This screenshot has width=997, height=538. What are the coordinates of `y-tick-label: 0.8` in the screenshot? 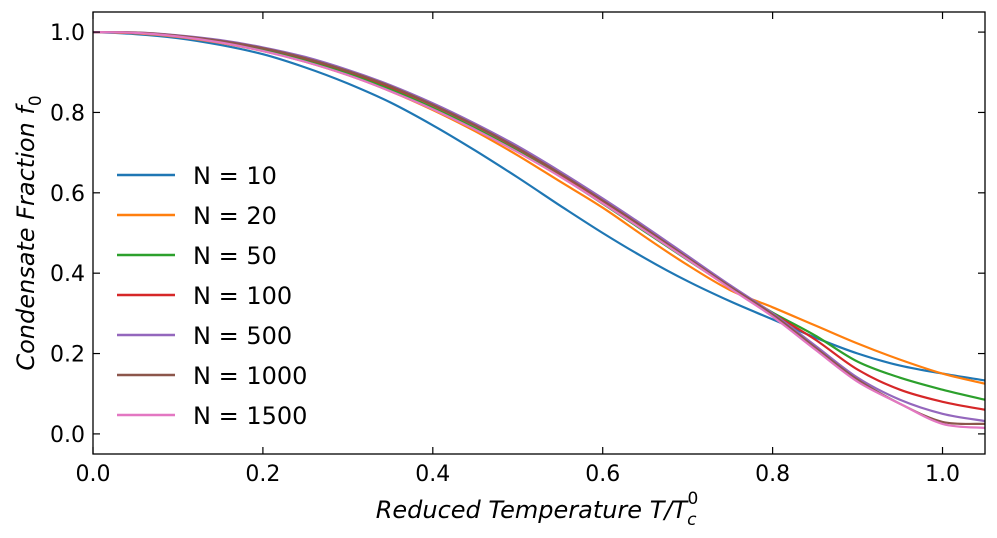 It's located at (67, 113).